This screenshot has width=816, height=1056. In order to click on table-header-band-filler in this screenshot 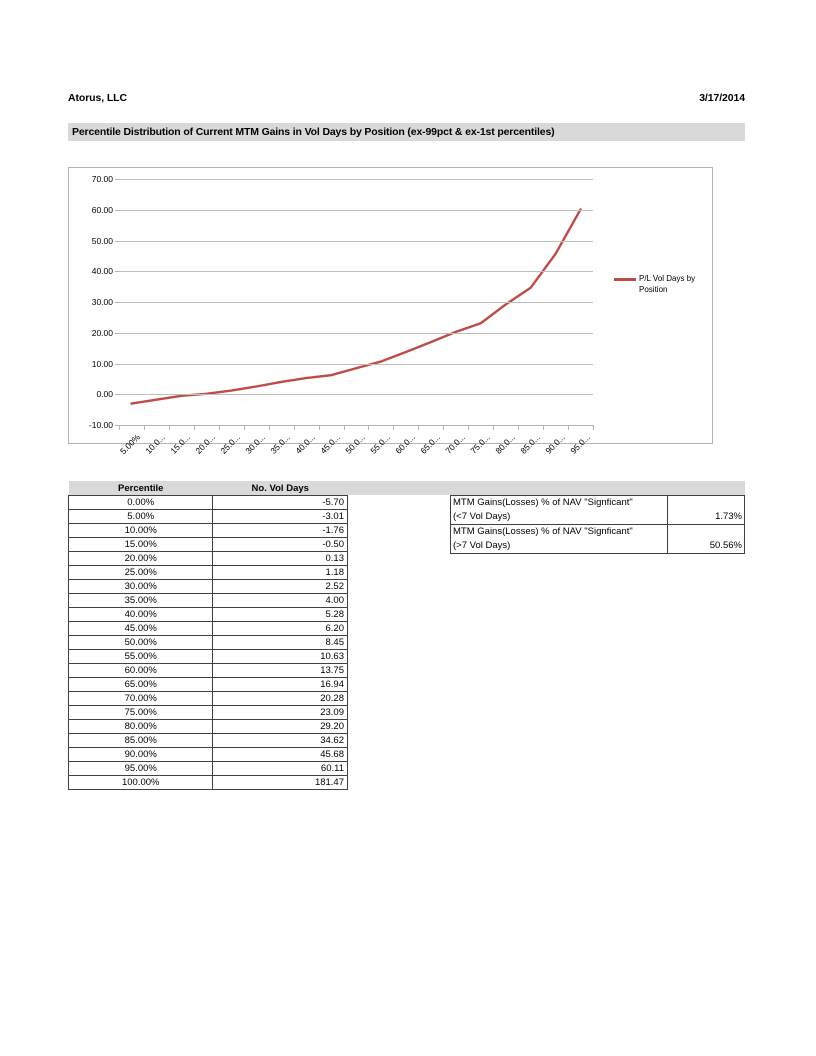, I will do `click(546, 488)`.